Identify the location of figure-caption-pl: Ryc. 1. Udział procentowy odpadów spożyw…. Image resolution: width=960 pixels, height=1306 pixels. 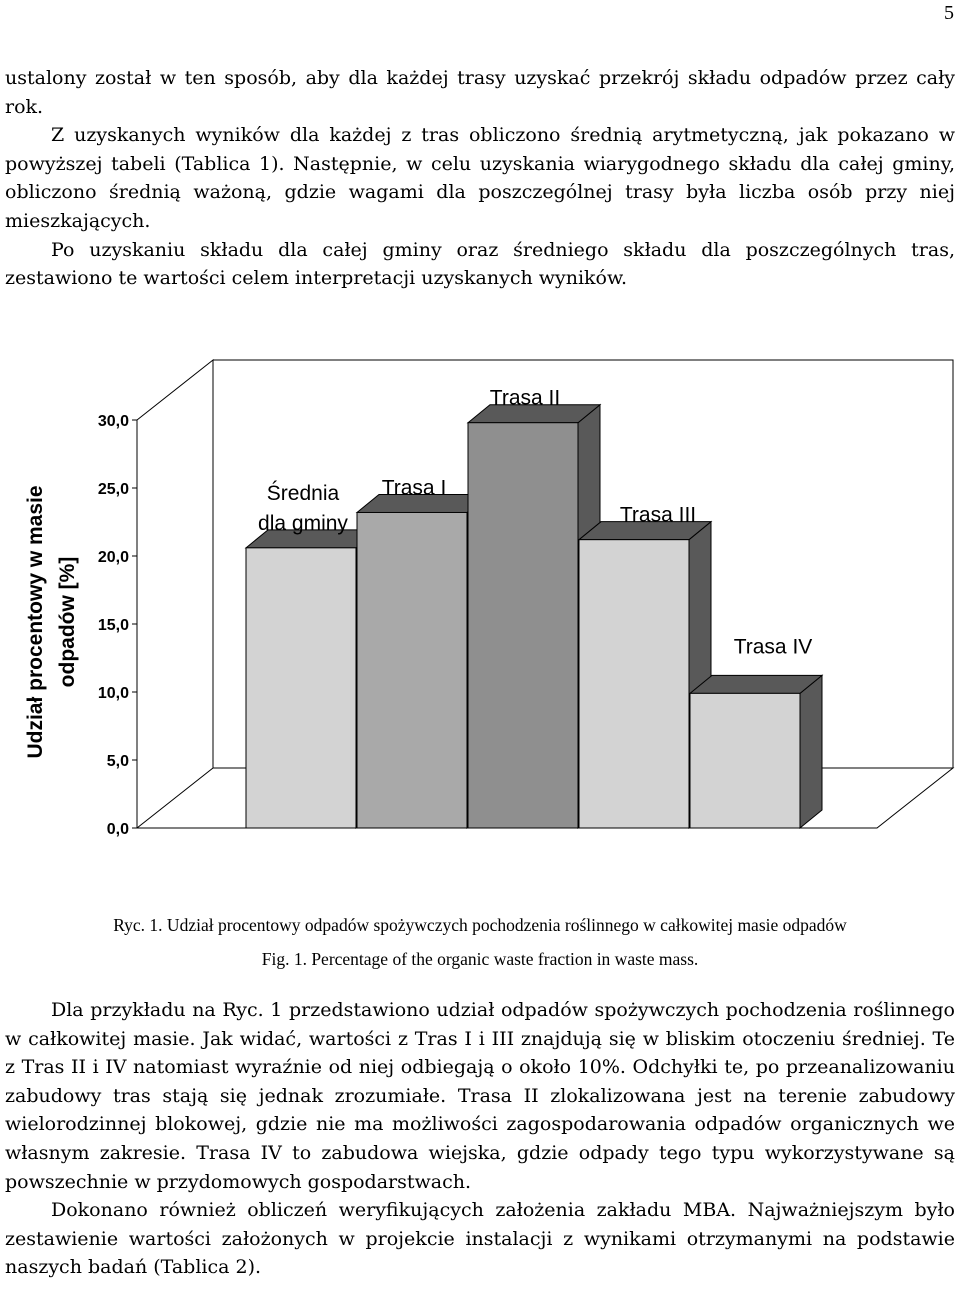
(480, 925).